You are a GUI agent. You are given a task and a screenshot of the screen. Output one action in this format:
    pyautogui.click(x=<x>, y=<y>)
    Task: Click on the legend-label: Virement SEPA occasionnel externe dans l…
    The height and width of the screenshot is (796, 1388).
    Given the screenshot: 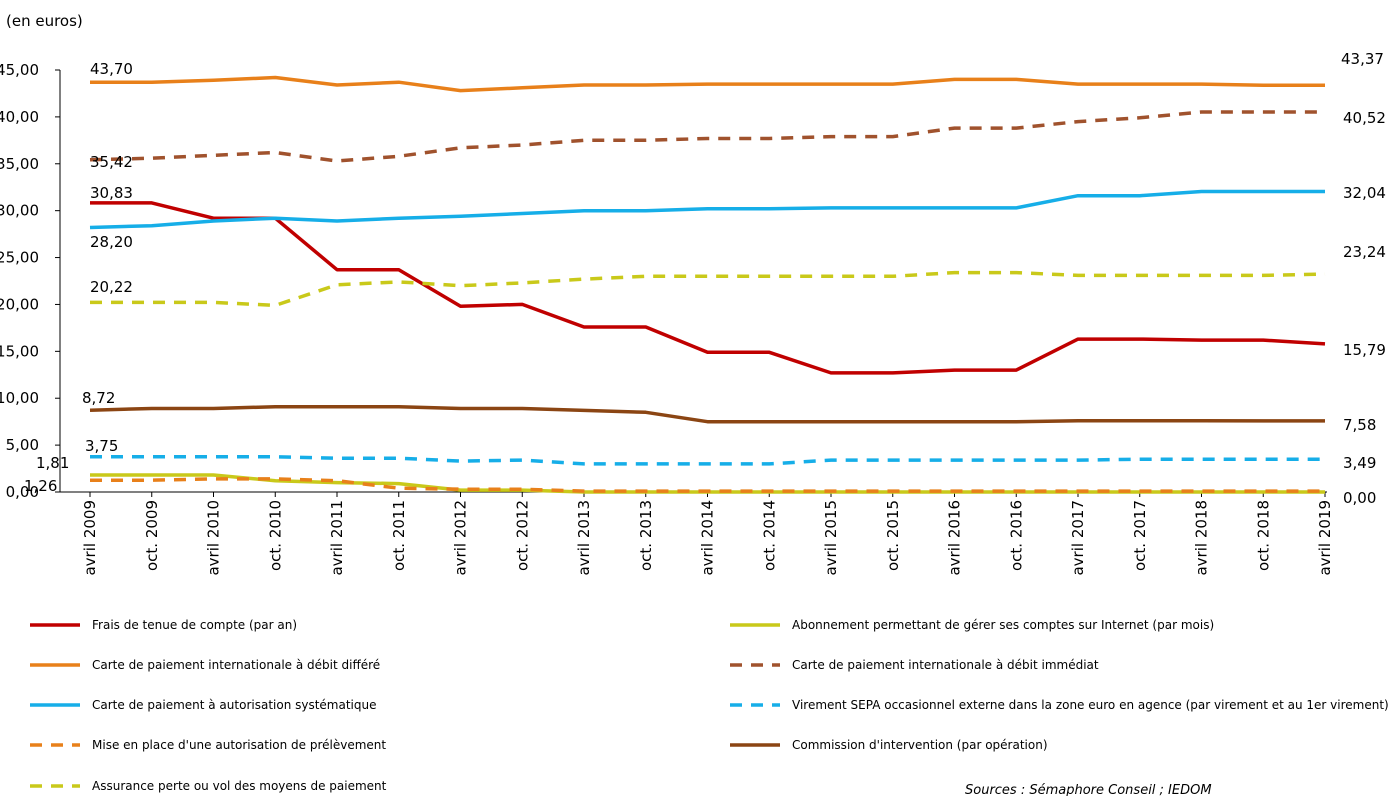 What is the action you would take?
    pyautogui.click(x=1090, y=705)
    